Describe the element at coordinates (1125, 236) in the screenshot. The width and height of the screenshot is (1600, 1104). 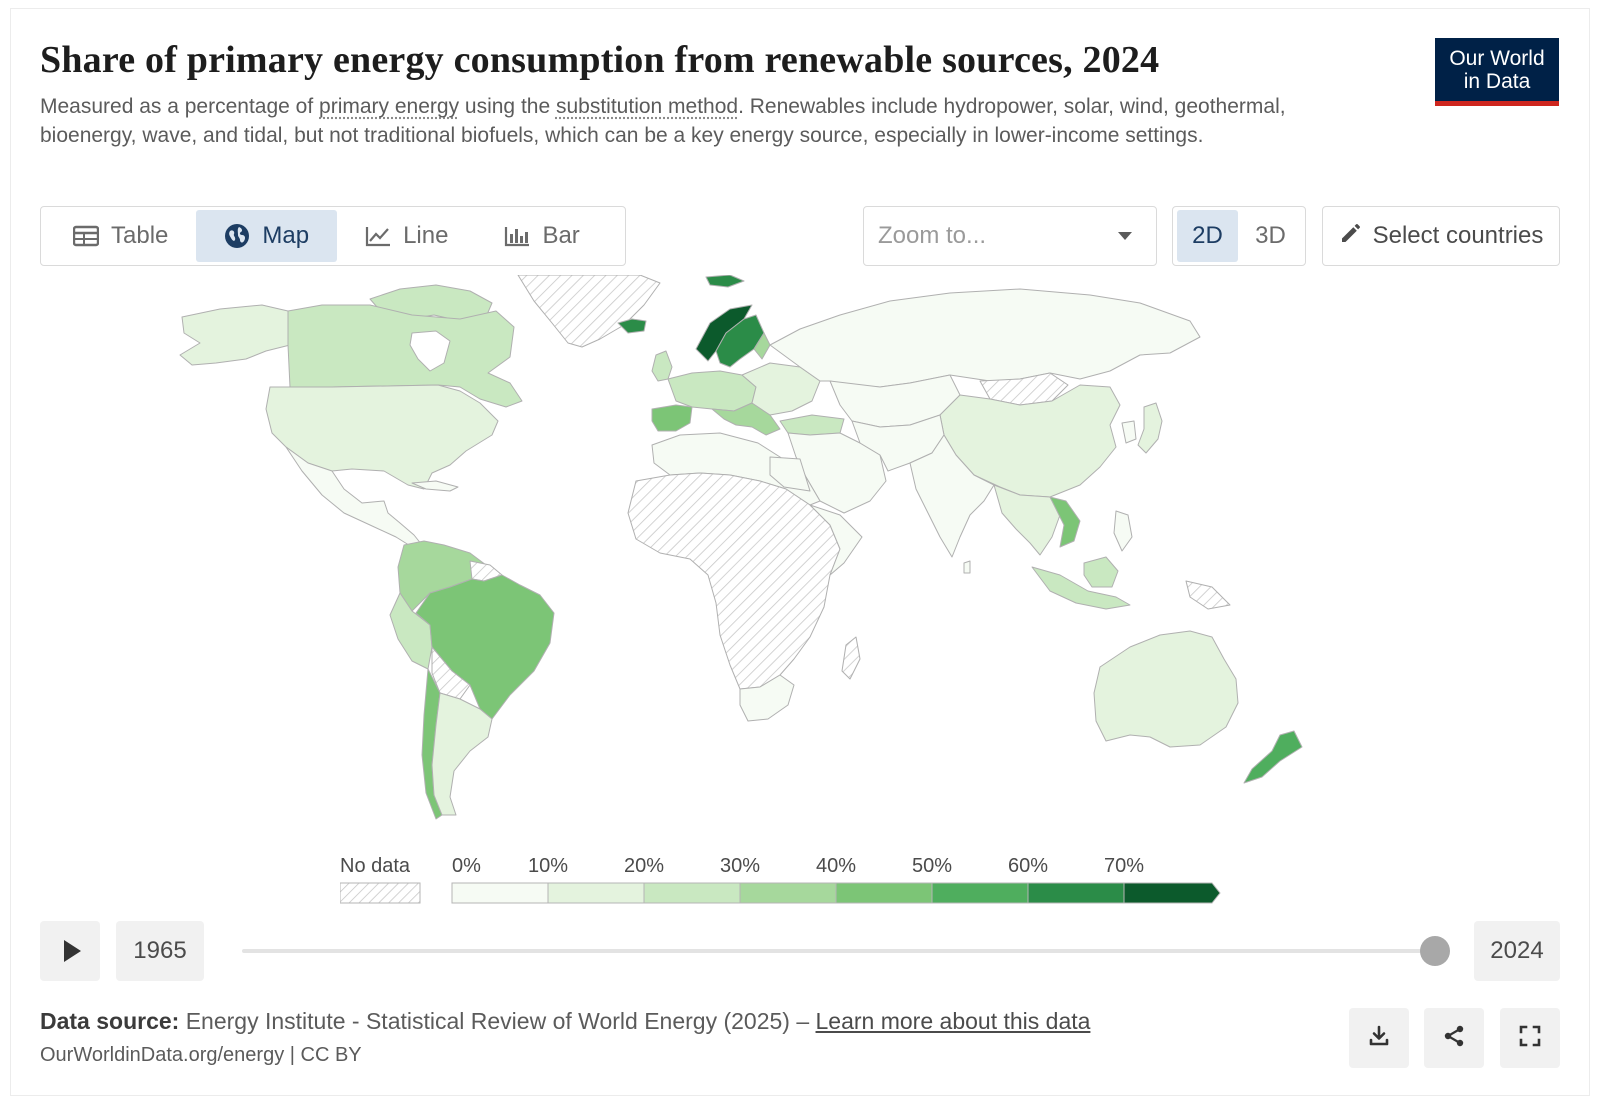
I see `chevron-down-icon` at that location.